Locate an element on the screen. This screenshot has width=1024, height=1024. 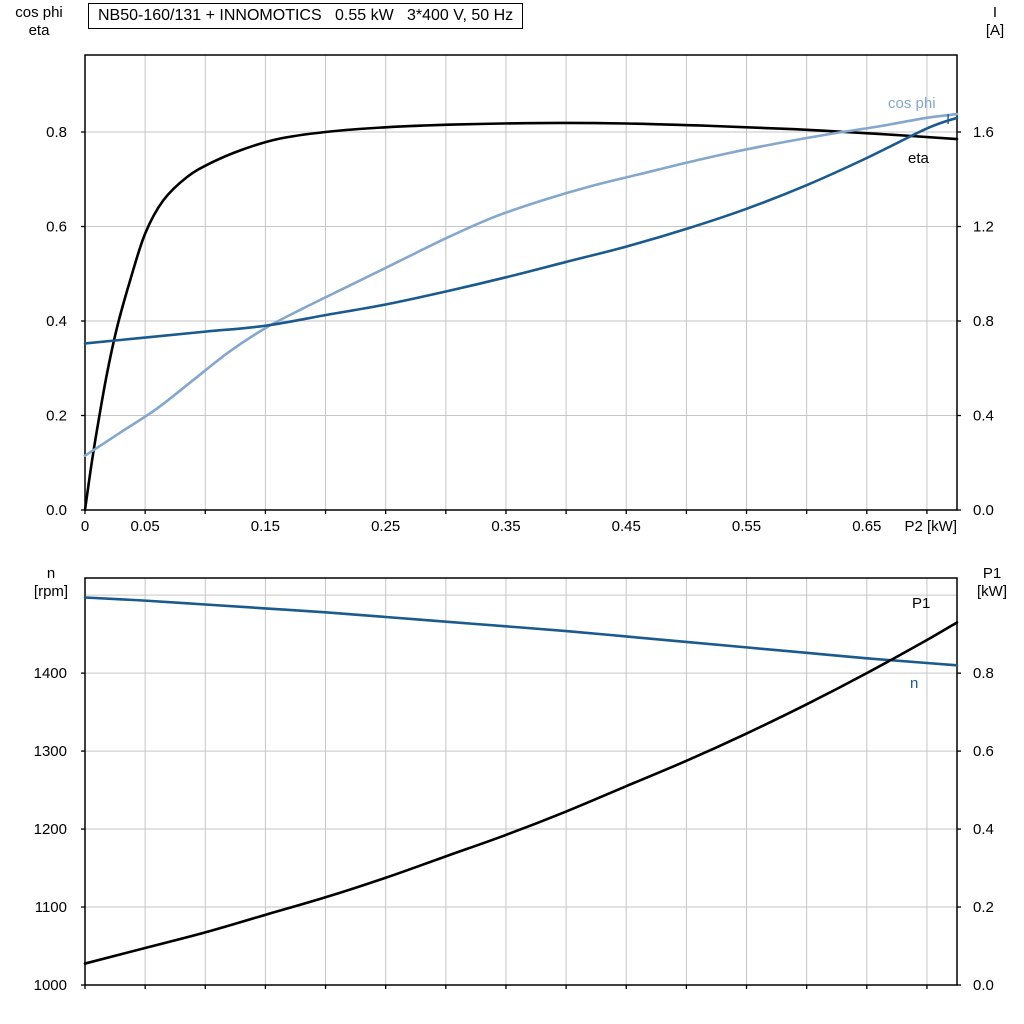
x-tick-label: 0 is located at coordinates (85, 526).